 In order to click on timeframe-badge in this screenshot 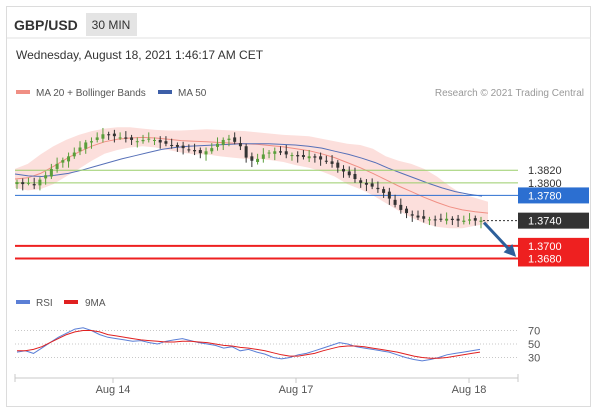, I will do `click(111, 24)`.